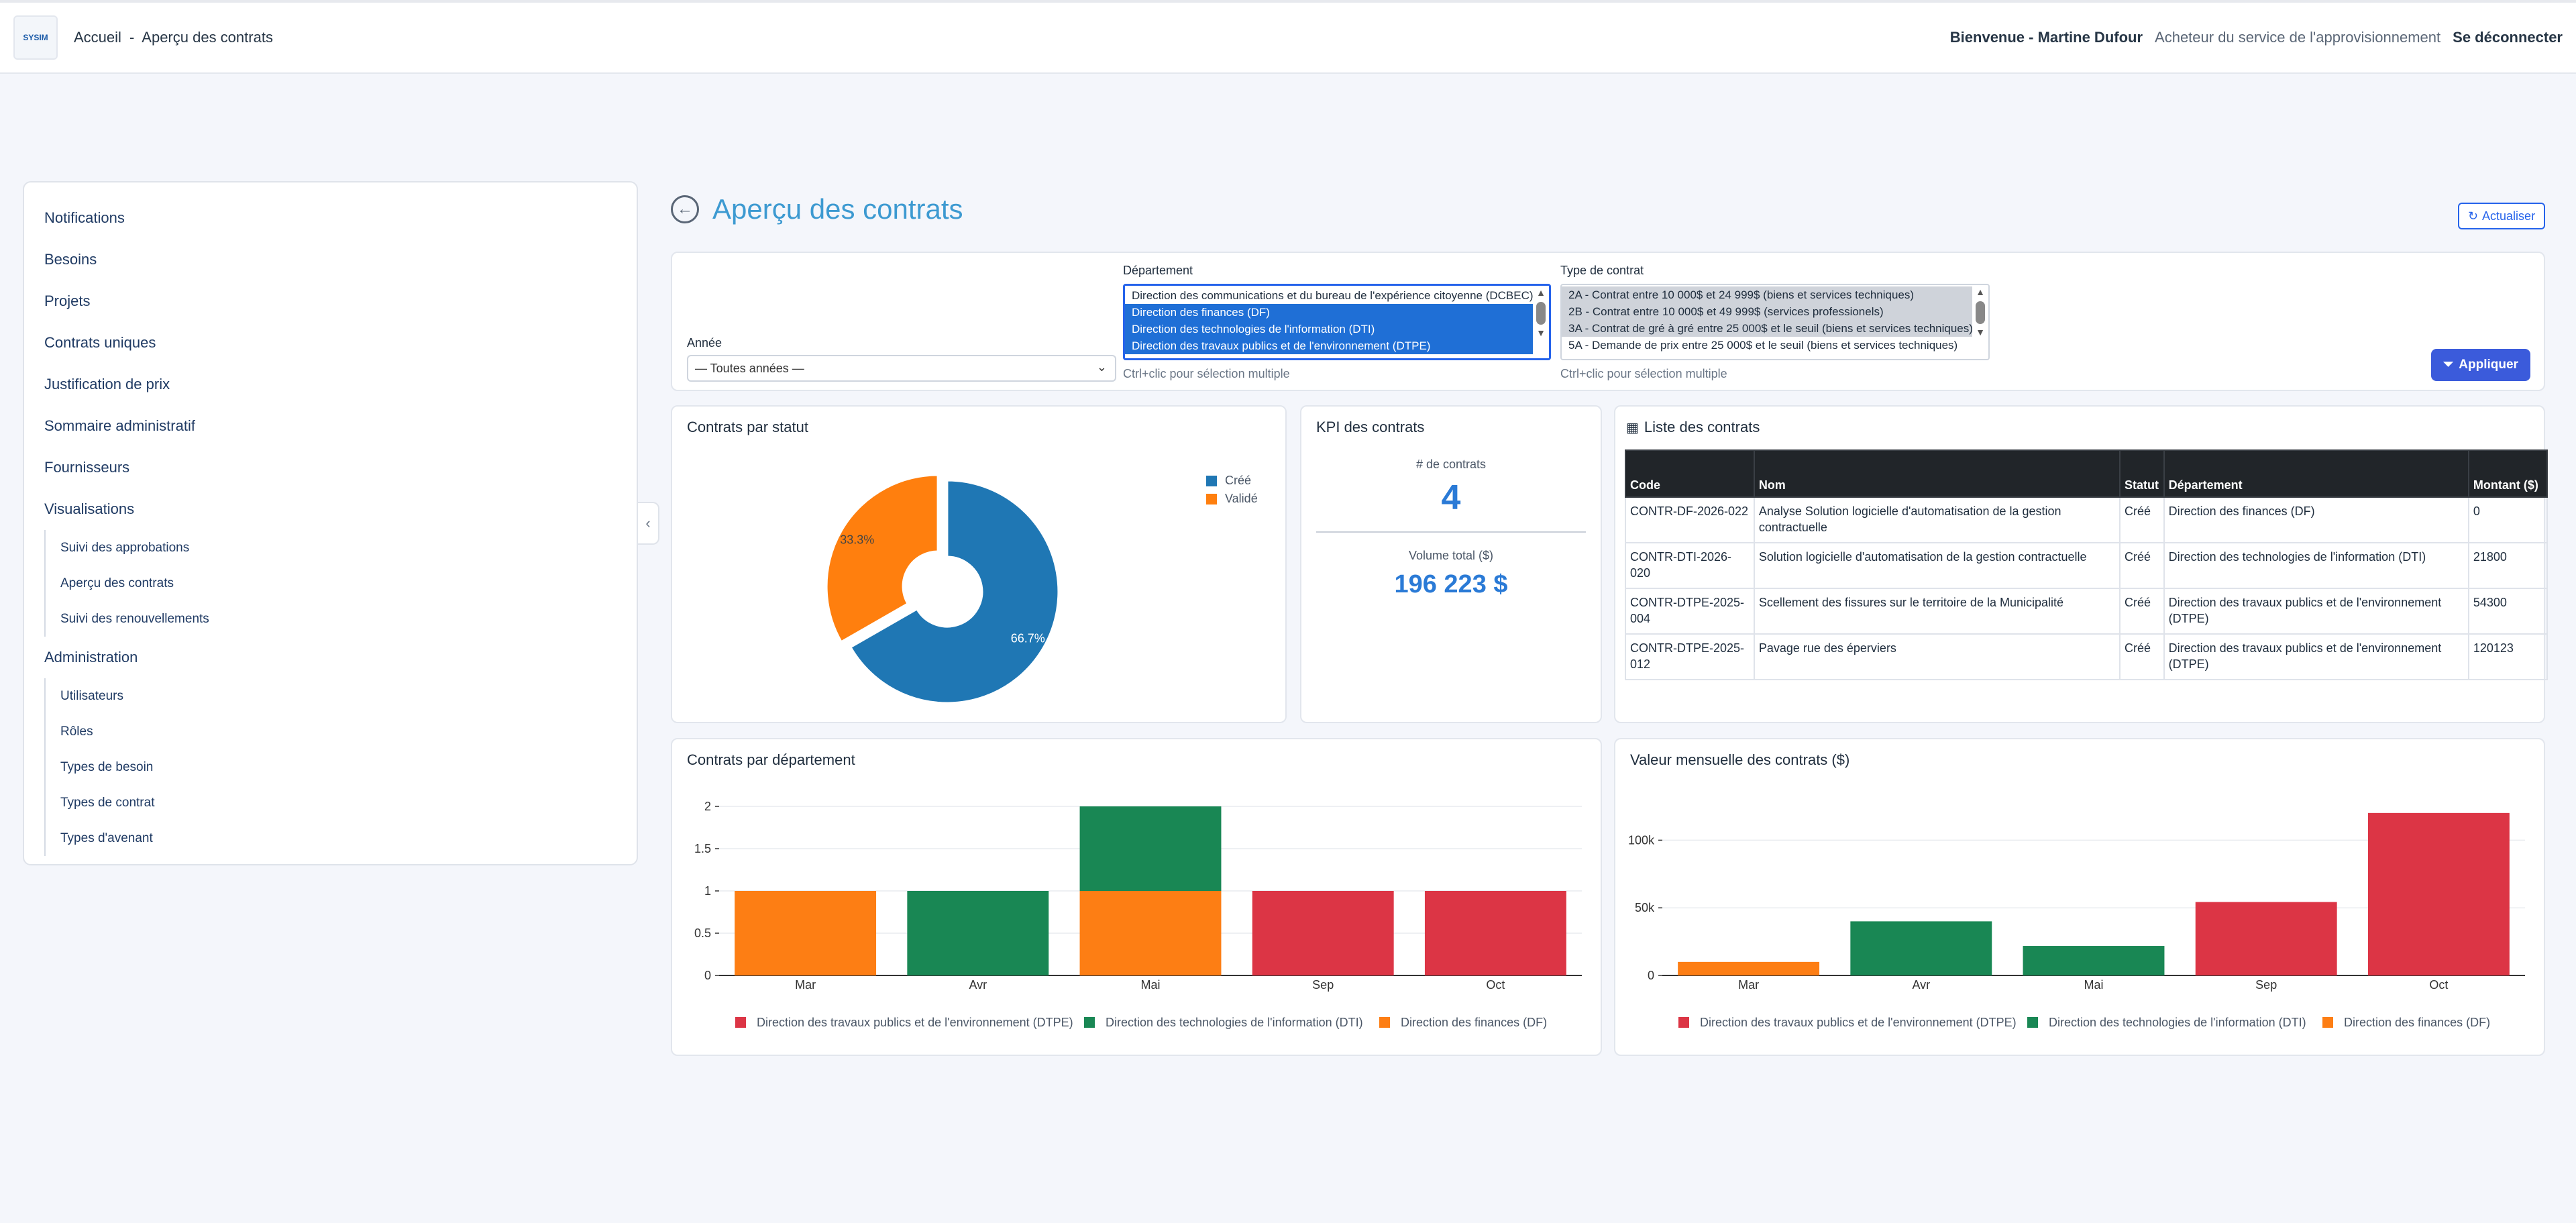 The height and width of the screenshot is (1223, 2576). What do you see at coordinates (1150, 933) in the screenshot?
I see `bar-mai-direction-des-finances-df` at bounding box center [1150, 933].